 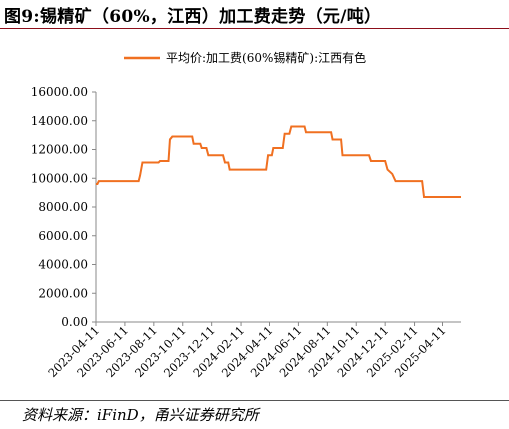 What do you see at coordinates (254, 400) in the screenshot?
I see `footer-divider` at bounding box center [254, 400].